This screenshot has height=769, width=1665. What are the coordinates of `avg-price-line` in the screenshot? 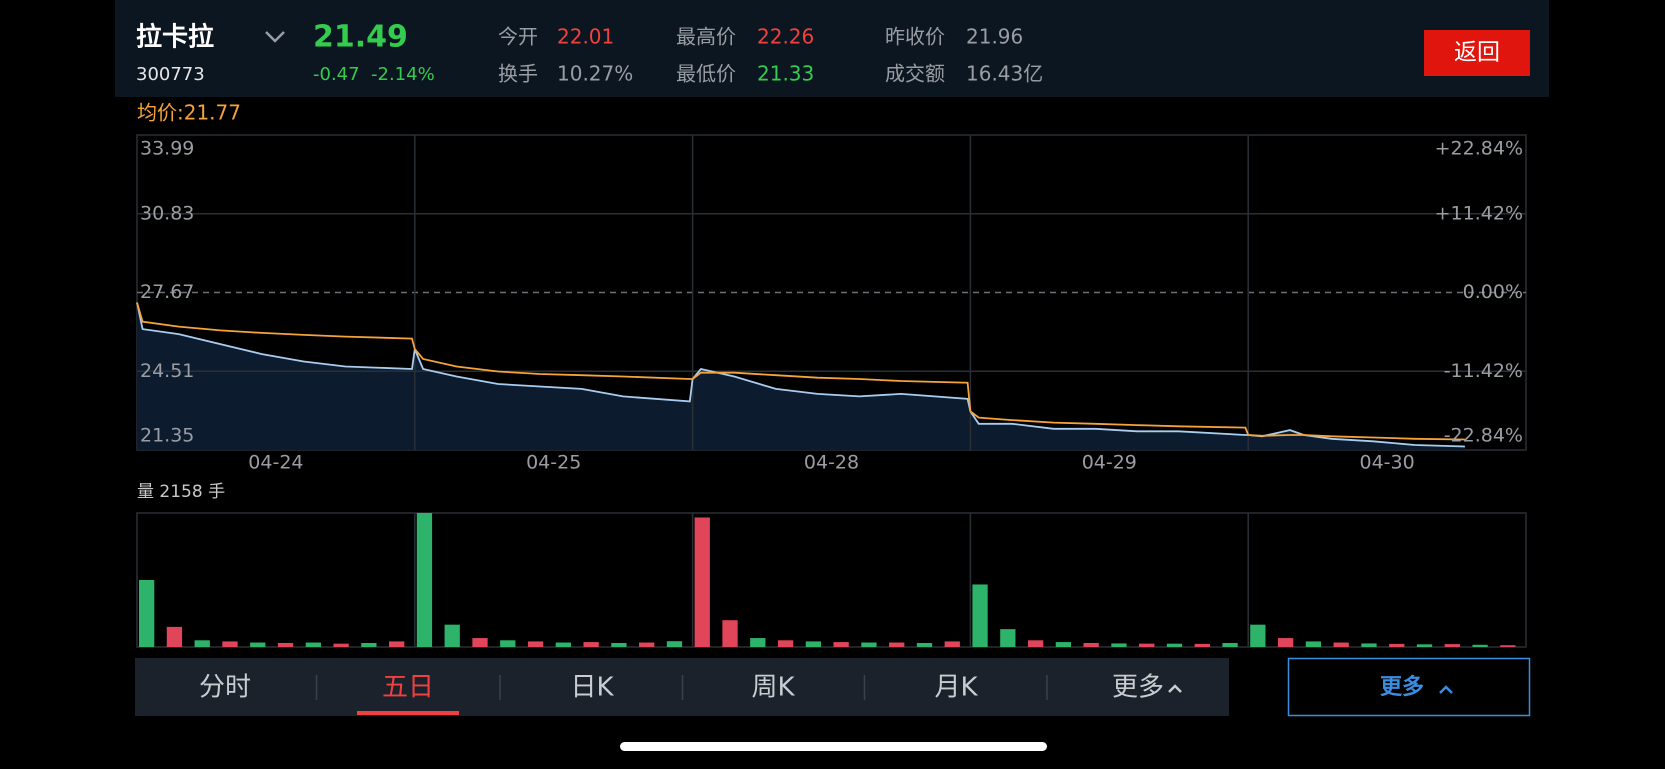 It's located at (800, 371).